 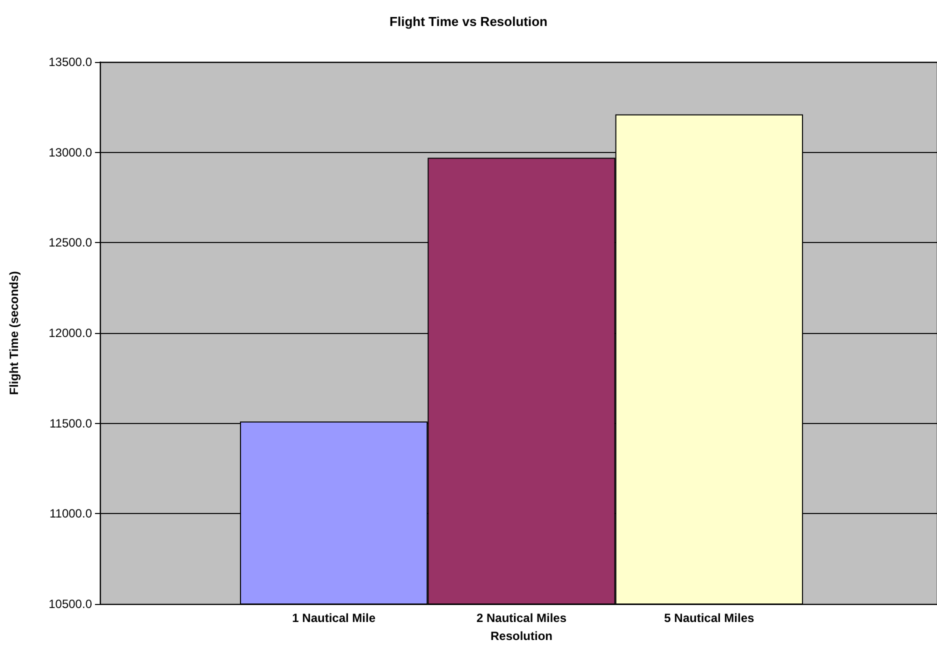 What do you see at coordinates (70, 333) in the screenshot?
I see `y-tick-label: 12000.0` at bounding box center [70, 333].